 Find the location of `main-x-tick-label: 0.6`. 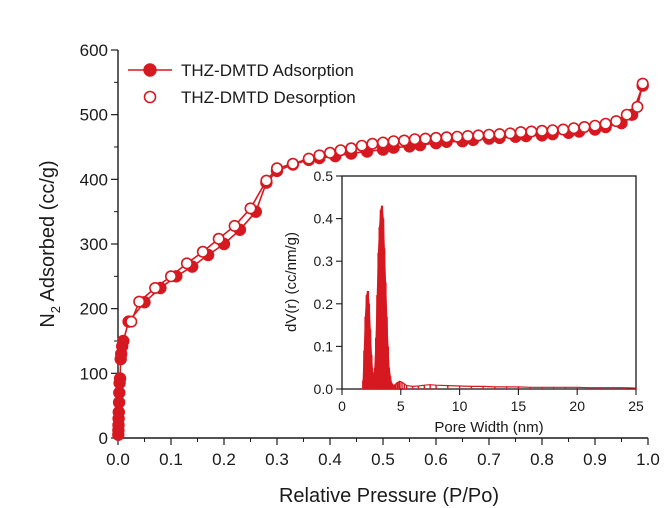

main-x-tick-label: 0.6 is located at coordinates (436, 459).